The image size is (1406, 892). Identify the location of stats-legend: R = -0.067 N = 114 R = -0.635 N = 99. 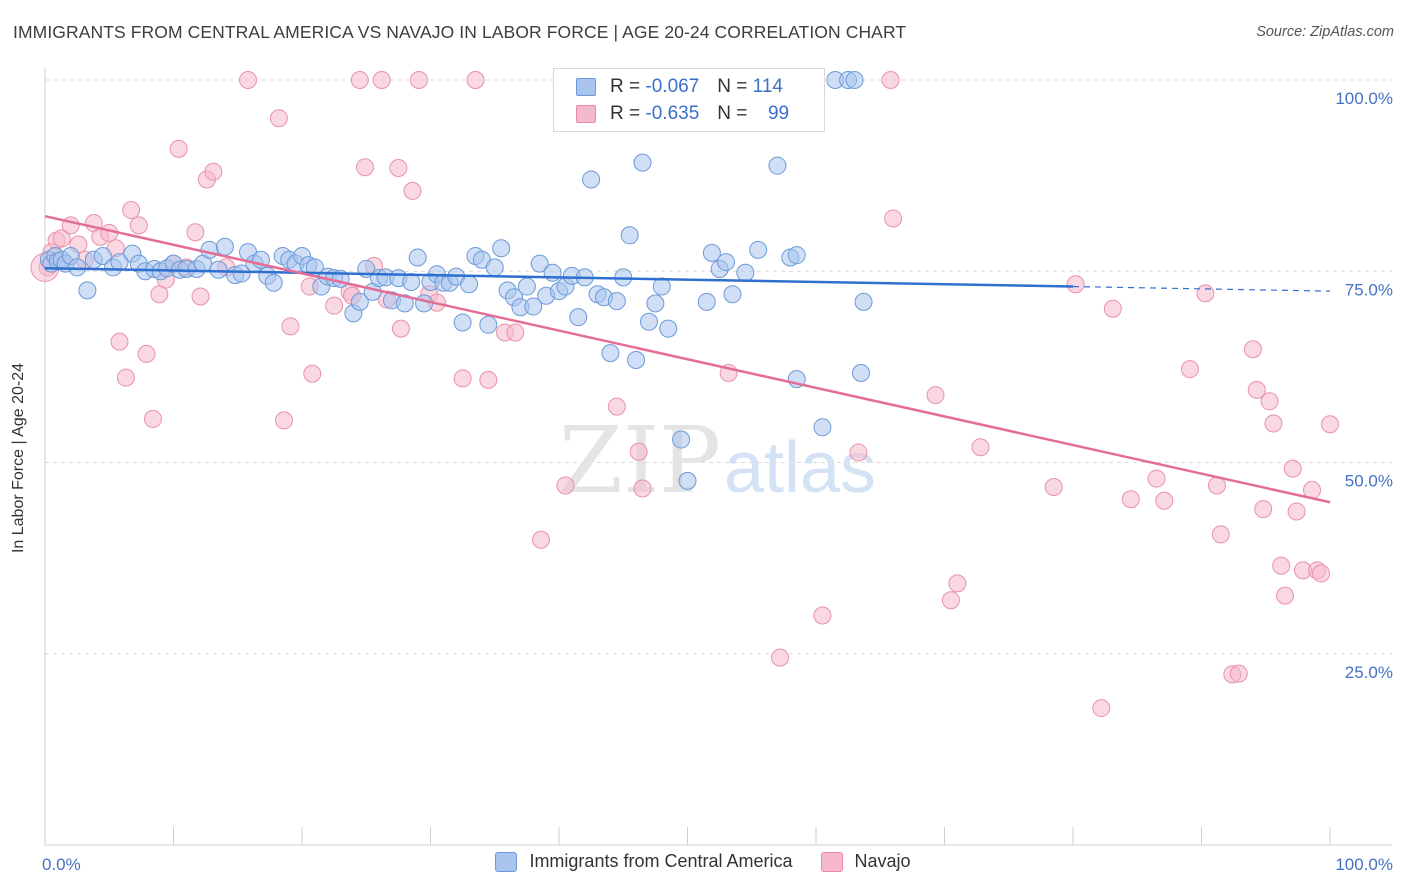
(689, 100).